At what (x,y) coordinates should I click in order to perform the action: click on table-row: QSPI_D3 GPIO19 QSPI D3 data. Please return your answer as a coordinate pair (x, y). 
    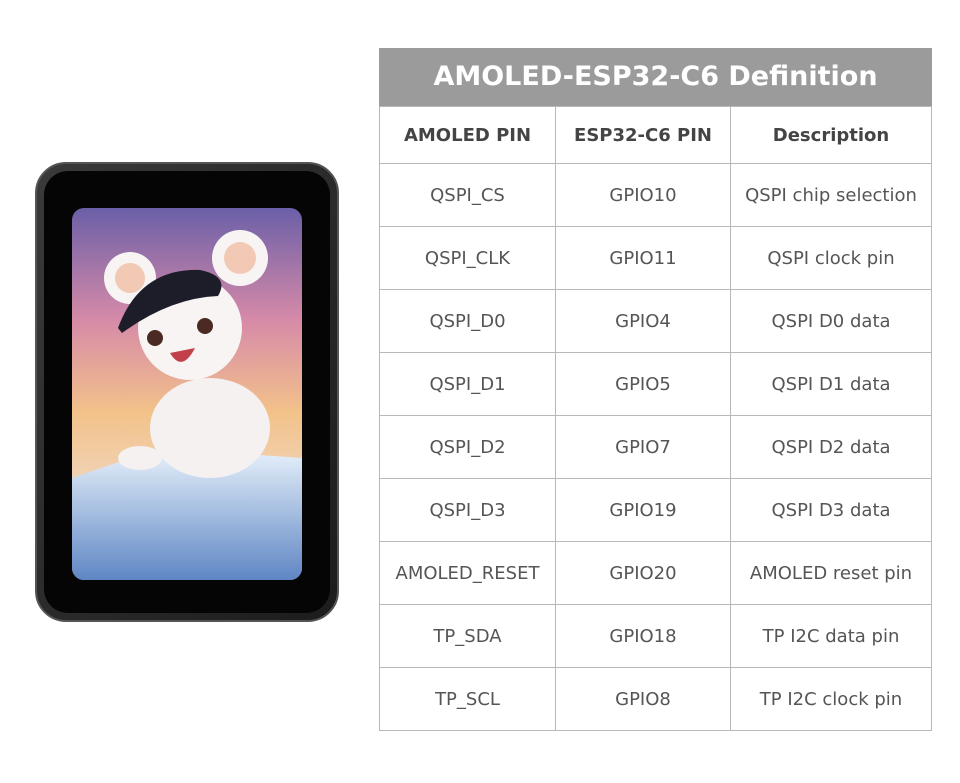
    Looking at the image, I should click on (655, 510).